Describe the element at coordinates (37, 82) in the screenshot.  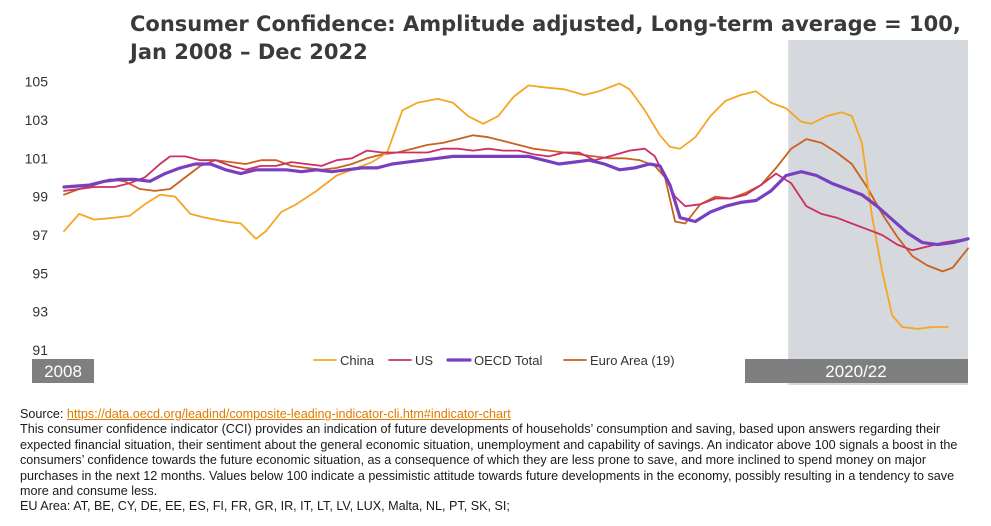
I see `y-tick-label: 105` at that location.